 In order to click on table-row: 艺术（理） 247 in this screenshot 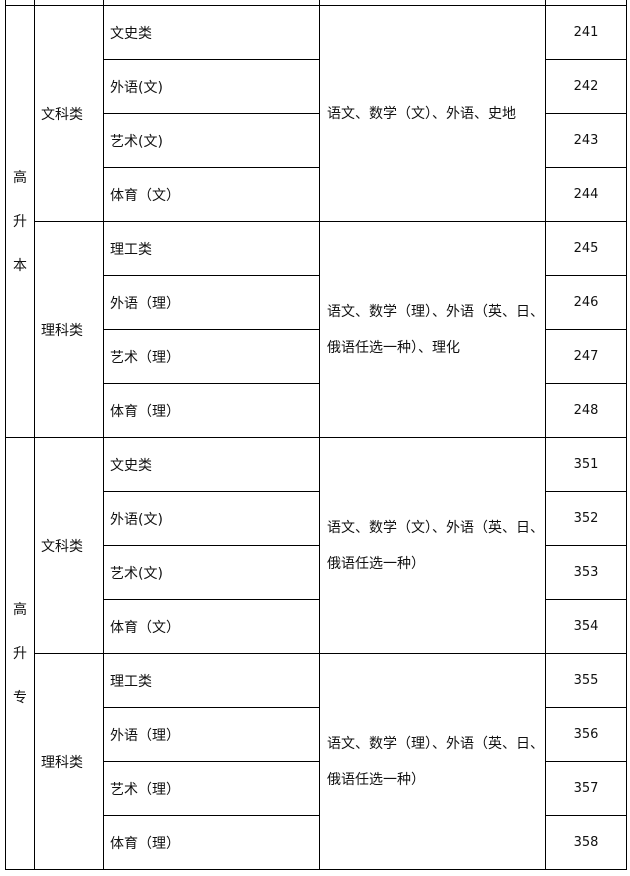, I will do `click(316, 356)`.